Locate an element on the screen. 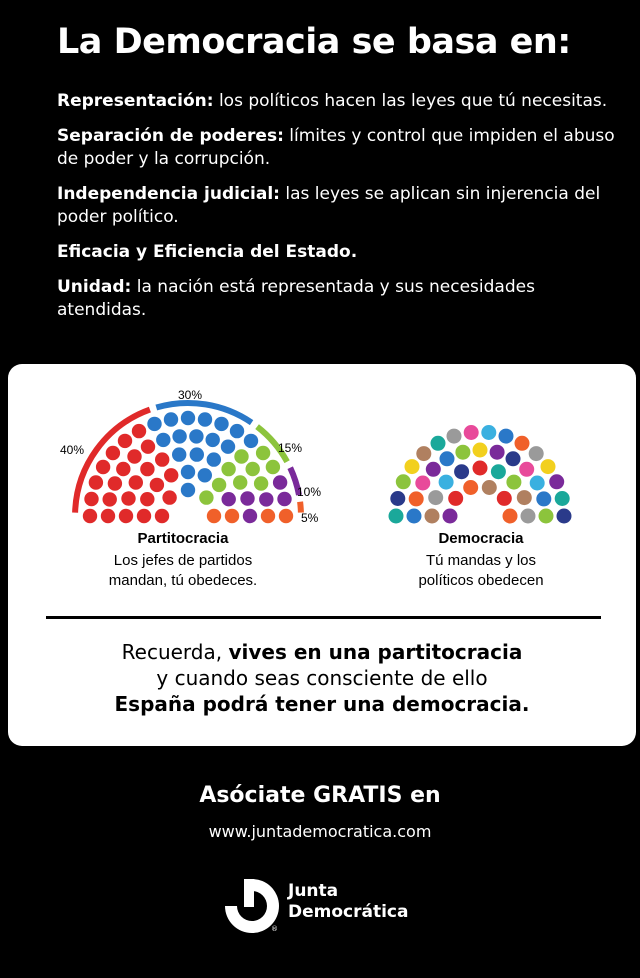 The image size is (640, 978). reminder-line1-a: Recuerda, is located at coordinates (175, 652).